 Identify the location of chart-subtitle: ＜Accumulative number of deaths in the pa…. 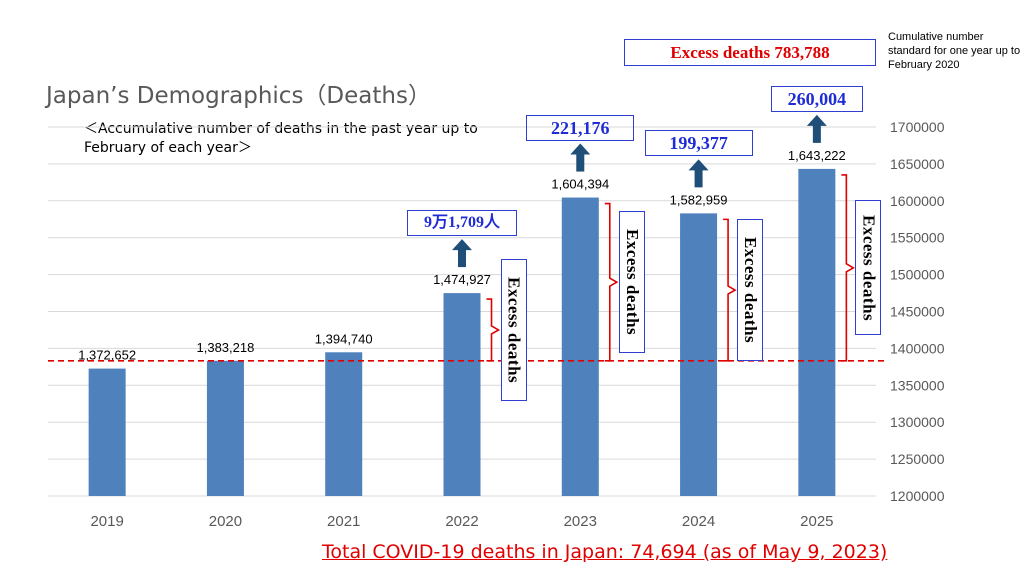
(281, 138).